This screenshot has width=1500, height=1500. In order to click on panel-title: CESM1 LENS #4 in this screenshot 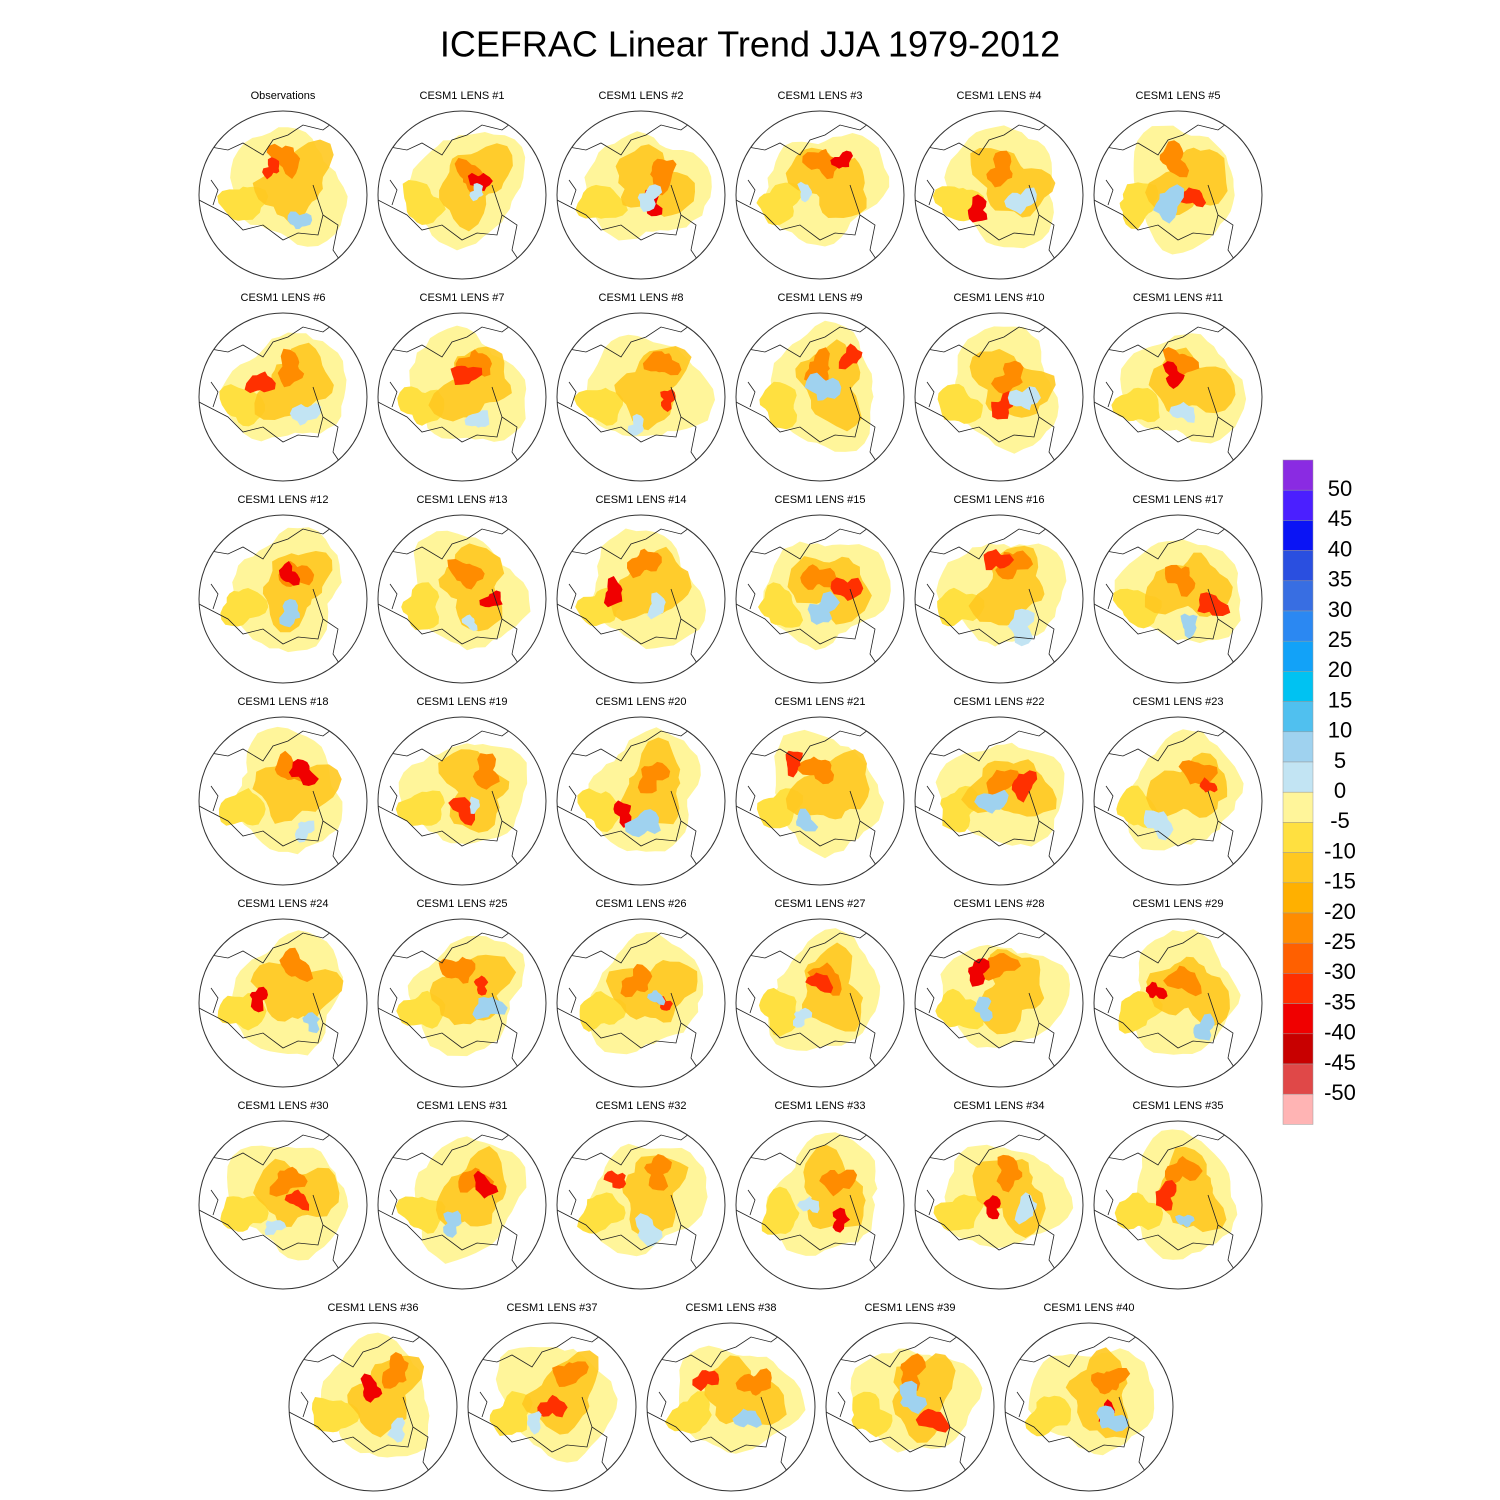, I will do `click(999, 96)`.